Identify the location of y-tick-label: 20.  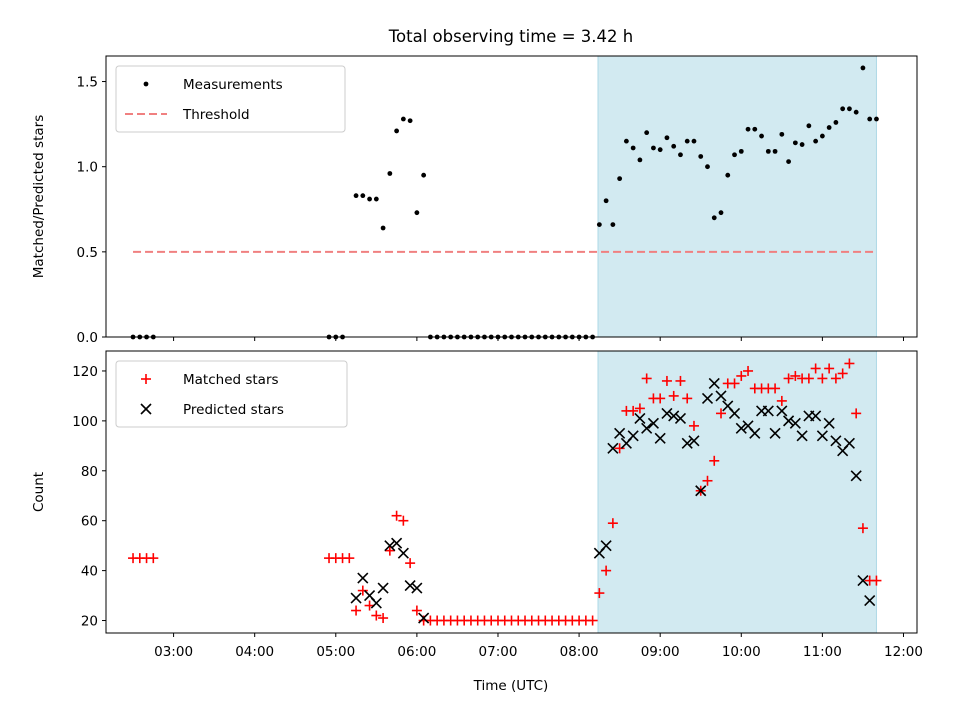
(89, 622).